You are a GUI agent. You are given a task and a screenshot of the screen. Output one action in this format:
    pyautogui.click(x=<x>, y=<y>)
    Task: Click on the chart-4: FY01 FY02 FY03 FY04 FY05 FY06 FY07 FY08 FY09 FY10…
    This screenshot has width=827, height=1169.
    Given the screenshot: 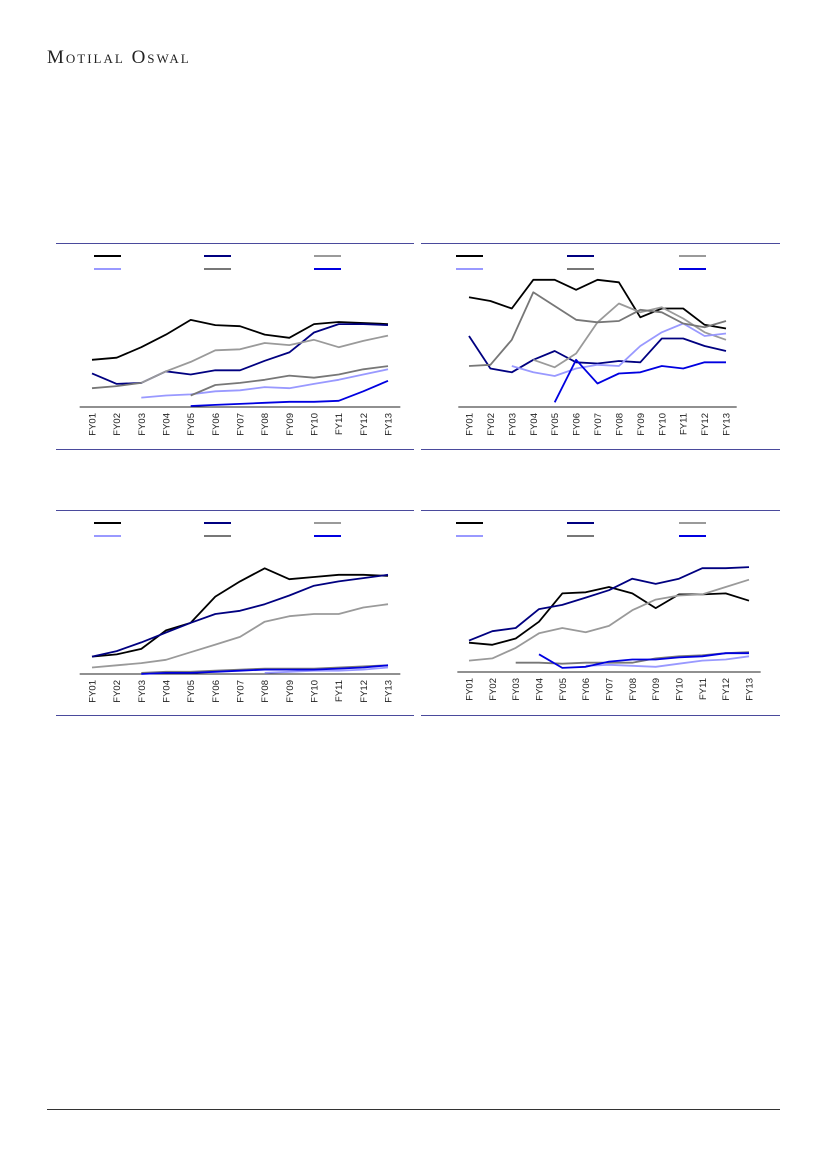 What is the action you would take?
    pyautogui.click(x=600, y=613)
    